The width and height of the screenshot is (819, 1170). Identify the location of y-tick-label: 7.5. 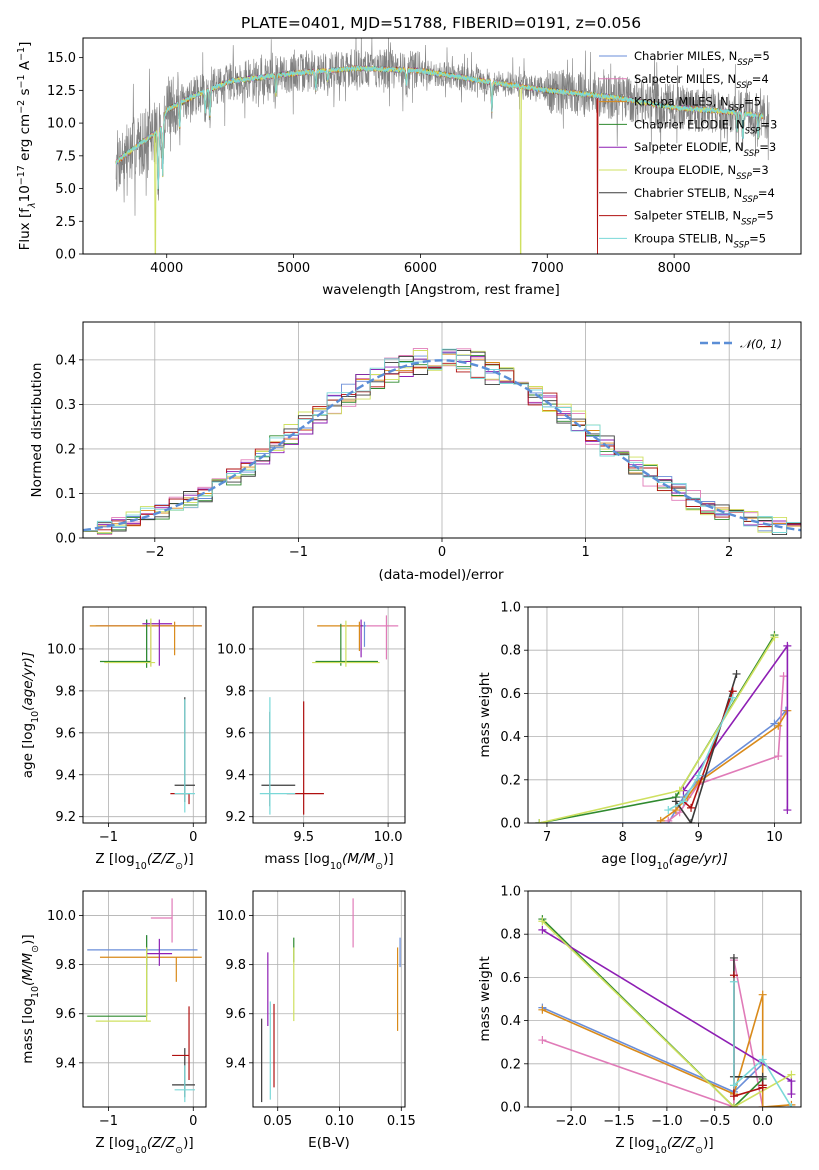
(65, 156).